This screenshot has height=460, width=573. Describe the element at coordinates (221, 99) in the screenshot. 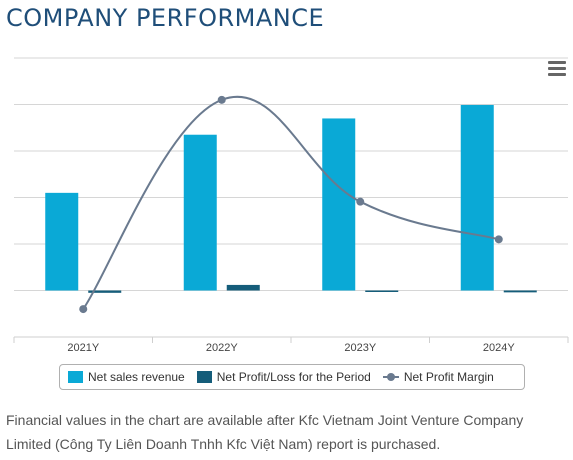

I see `margin-point-2022Y` at that location.